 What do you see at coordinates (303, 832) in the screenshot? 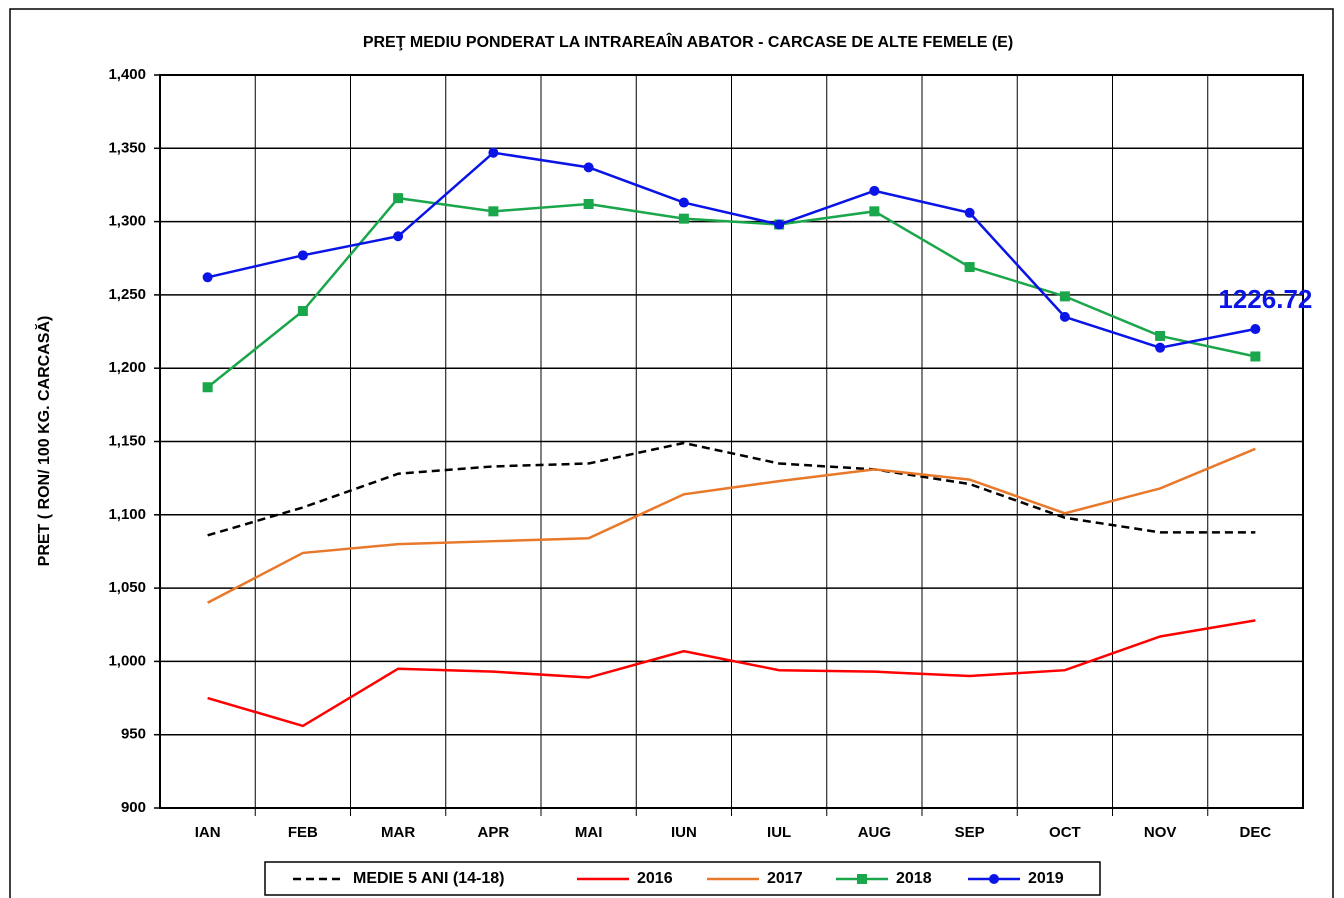
I see `x-tick-label: FEB` at bounding box center [303, 832].